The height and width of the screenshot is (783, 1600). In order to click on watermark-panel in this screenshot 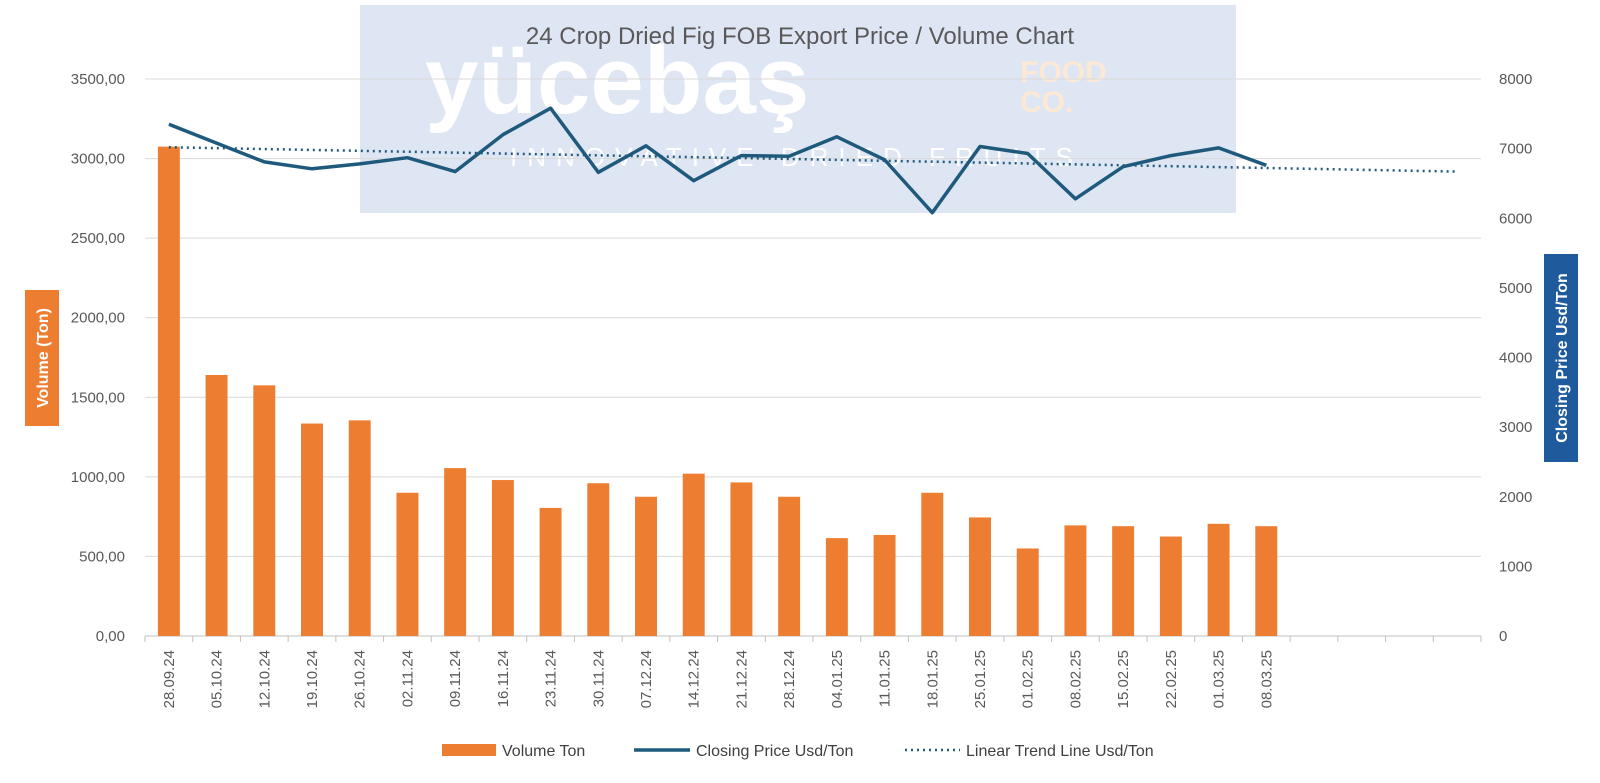, I will do `click(798, 109)`.